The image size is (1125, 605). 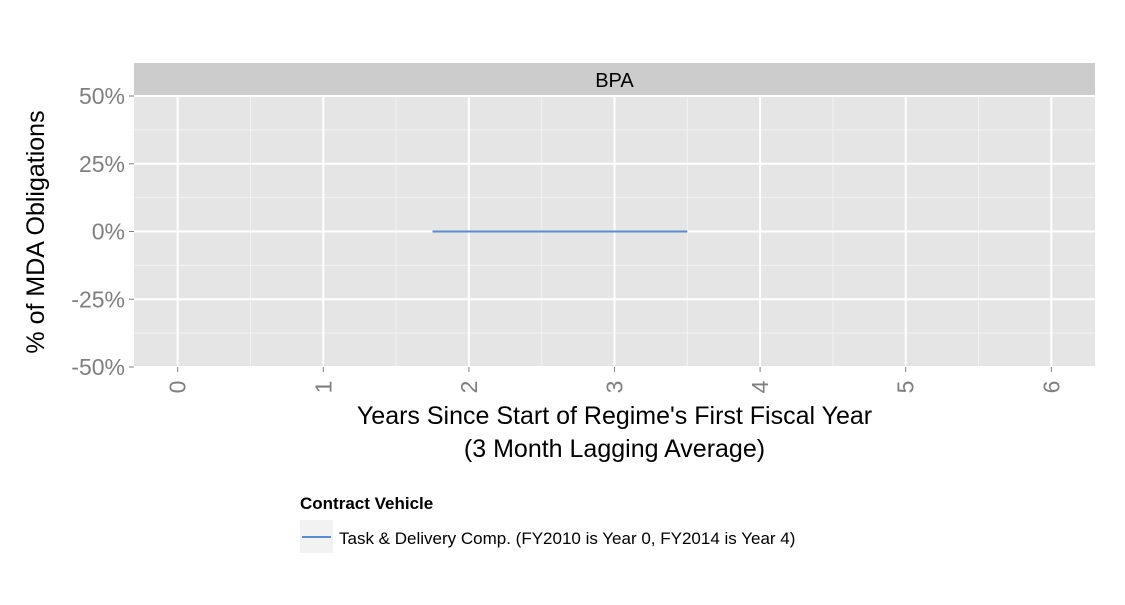 I want to click on facet-strip, so click(x=614, y=79).